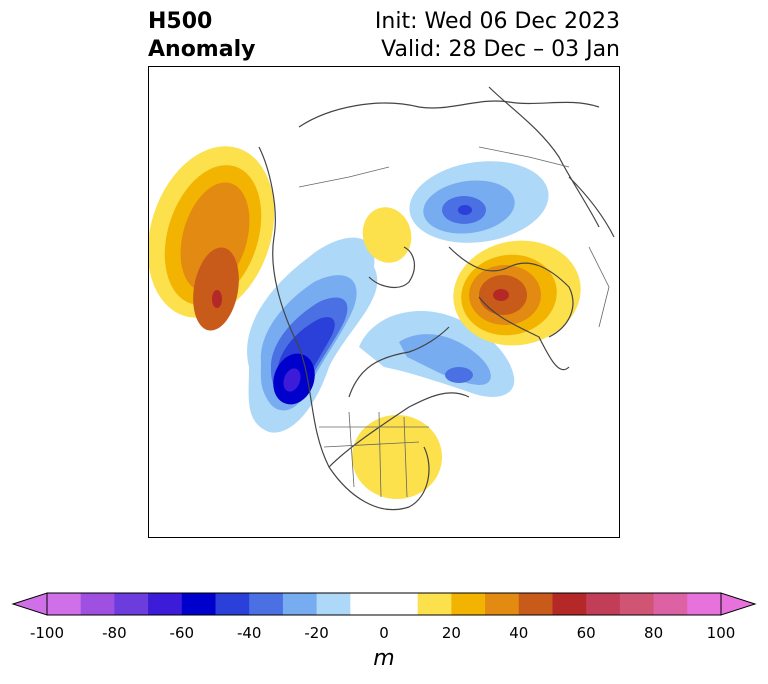  What do you see at coordinates (519, 633) in the screenshot?
I see `colorbar-tick-label: 40` at bounding box center [519, 633].